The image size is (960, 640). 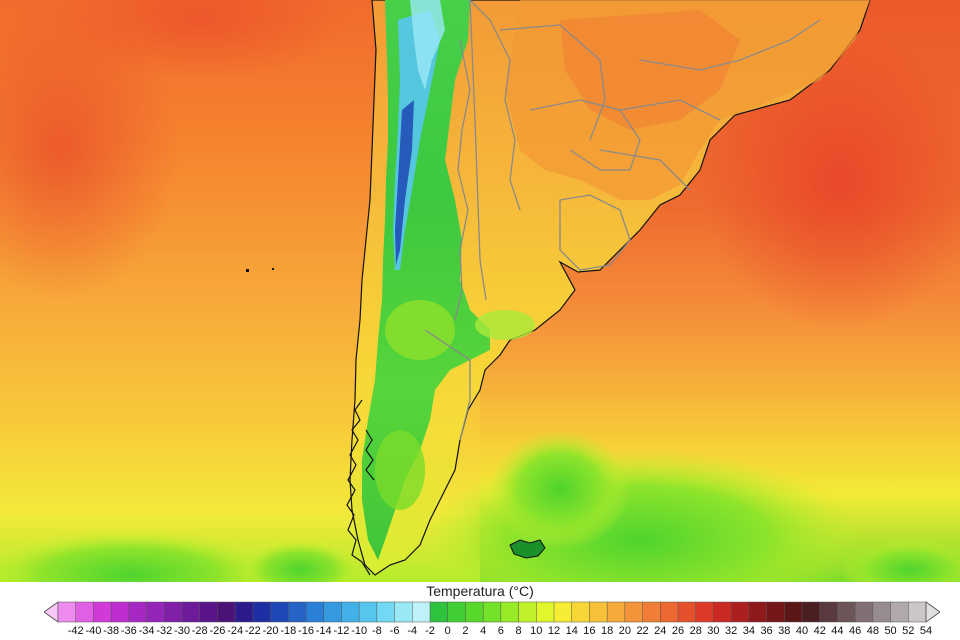 What do you see at coordinates (341, 631) in the screenshot?
I see `legend-tick-label: -12` at bounding box center [341, 631].